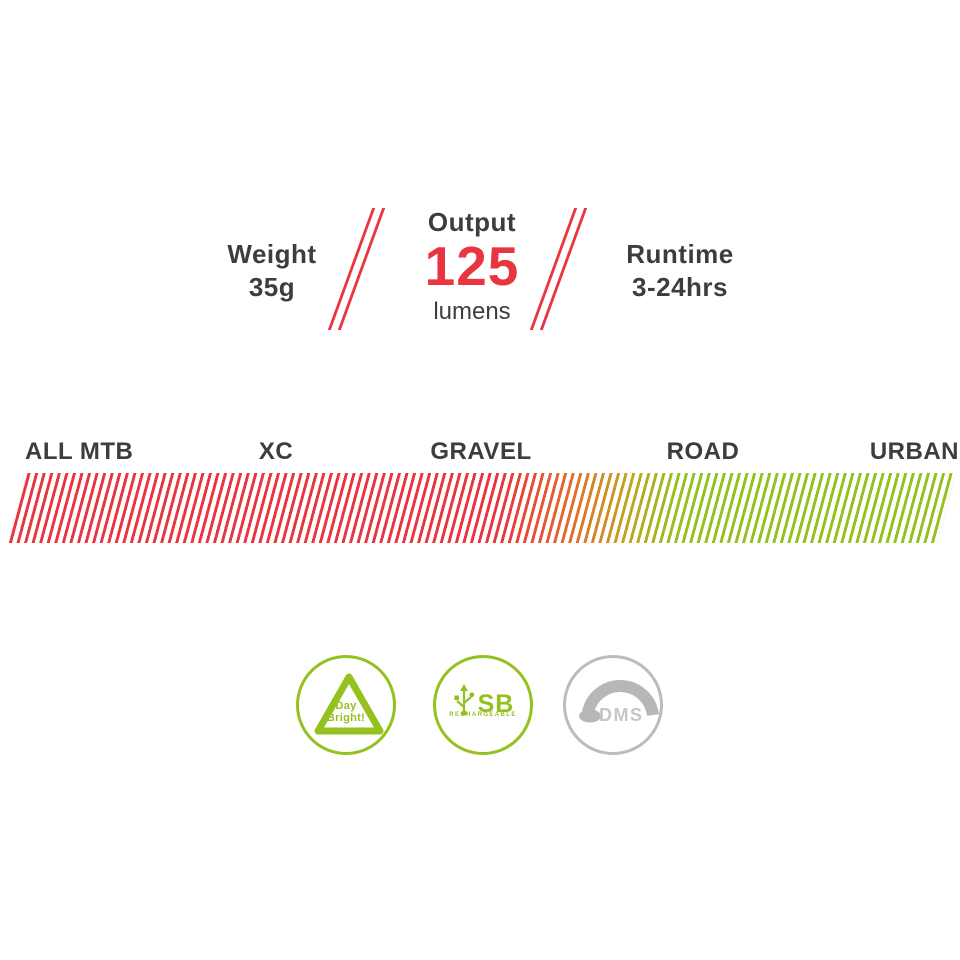 The image size is (960, 960). I want to click on category-label-all-mtb: ALL MTB, so click(79, 451).